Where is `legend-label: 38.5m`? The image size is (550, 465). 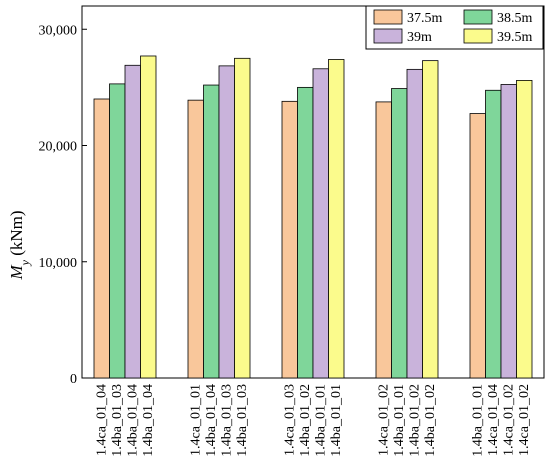 legend-label: 38.5m is located at coordinates (515, 18).